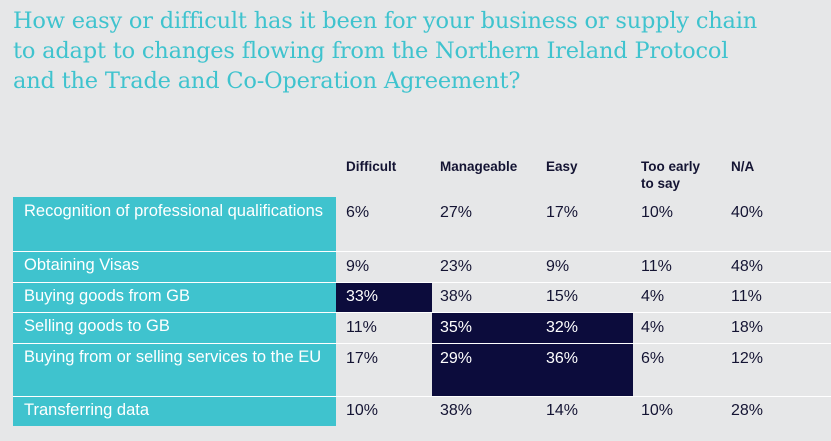  Describe the element at coordinates (532, 369) in the screenshot. I see `highlight-services-eu` at that location.